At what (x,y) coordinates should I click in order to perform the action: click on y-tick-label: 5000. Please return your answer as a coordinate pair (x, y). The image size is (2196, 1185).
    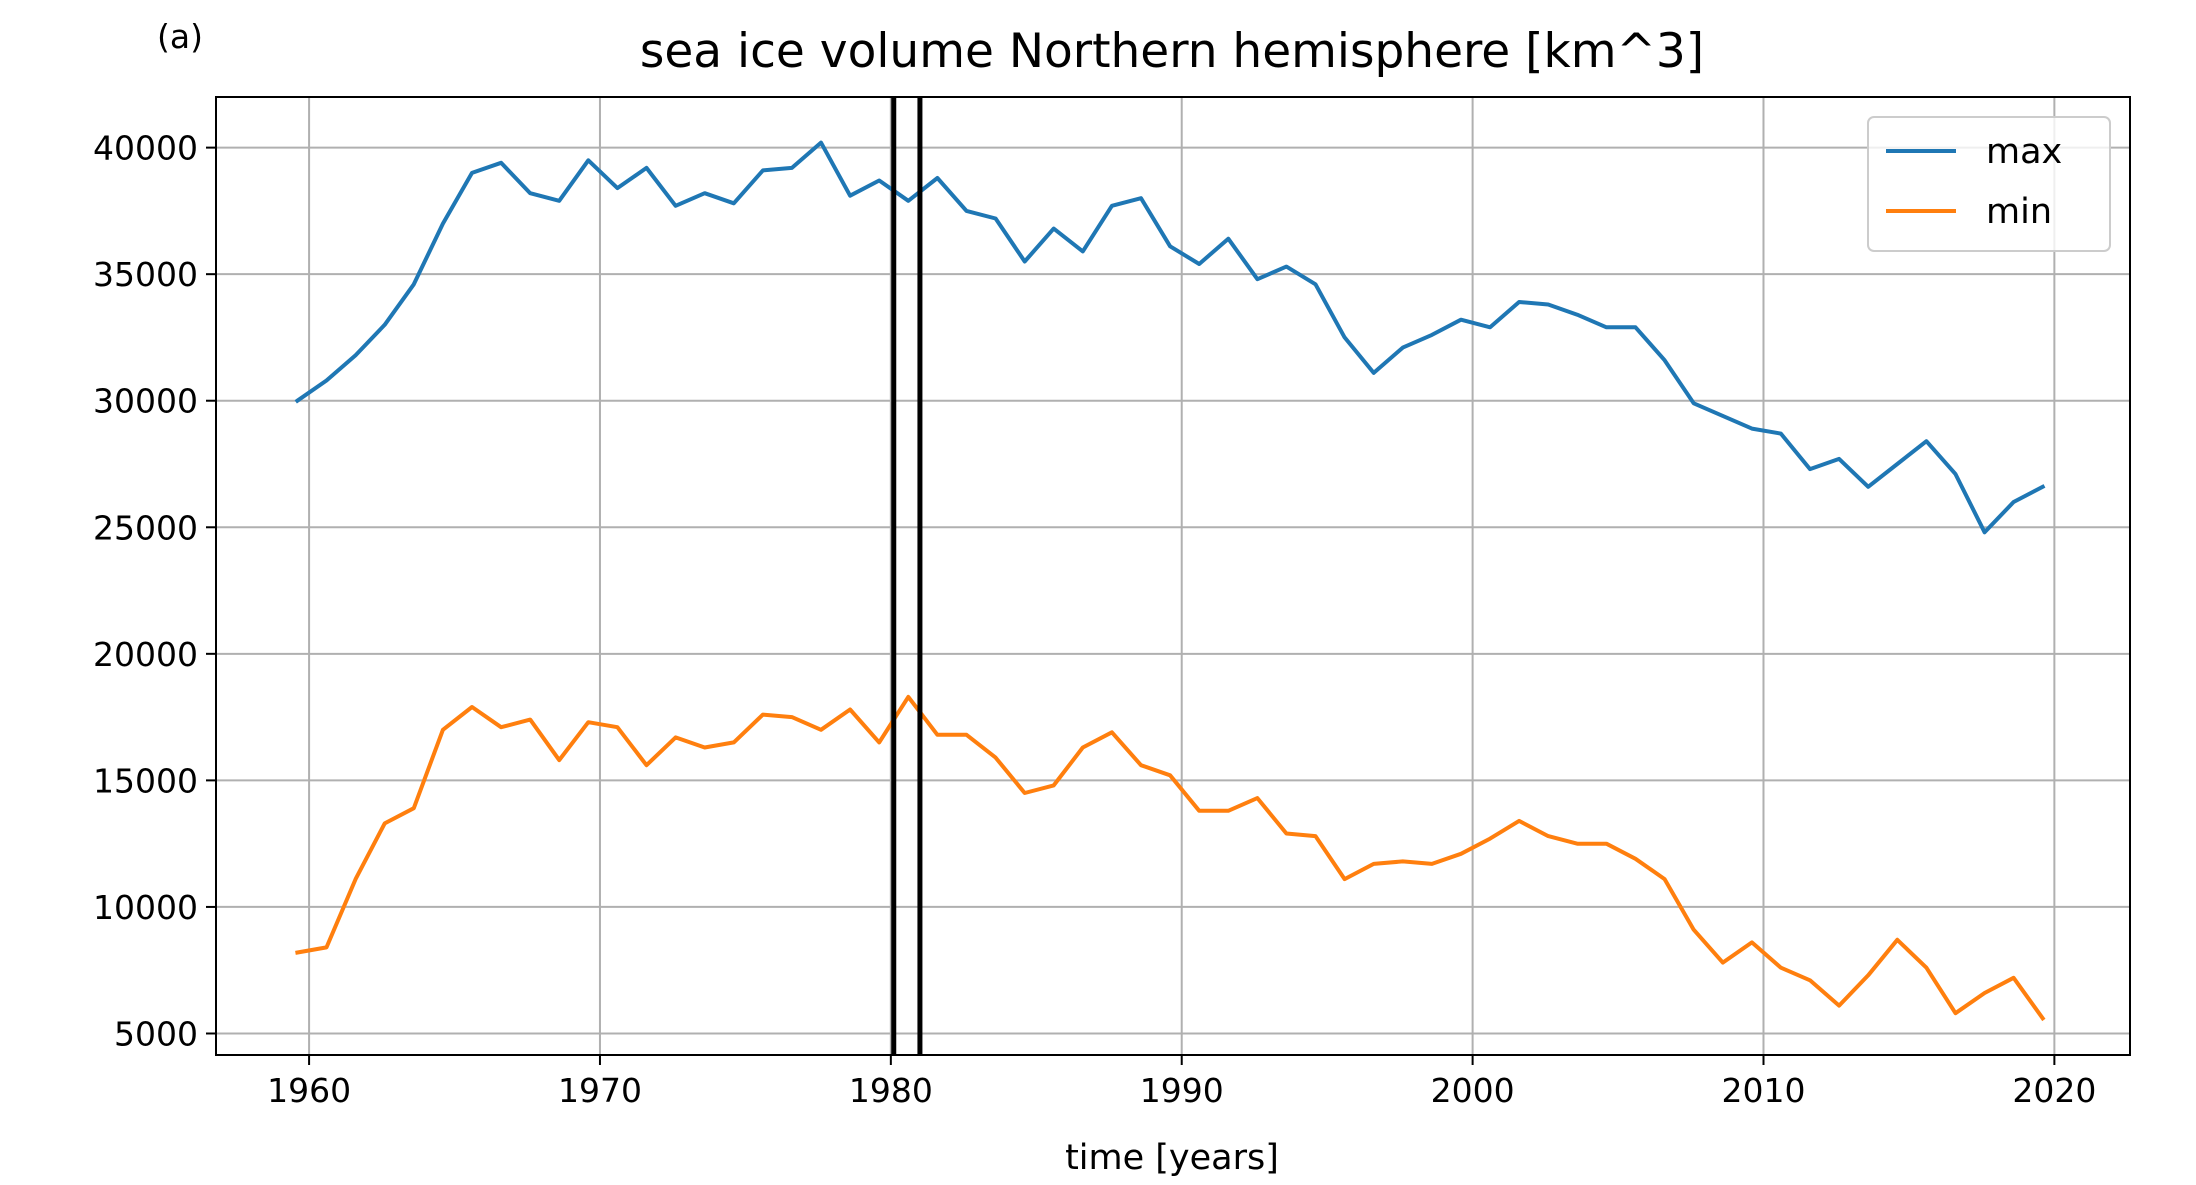
    Looking at the image, I should click on (156, 1033).